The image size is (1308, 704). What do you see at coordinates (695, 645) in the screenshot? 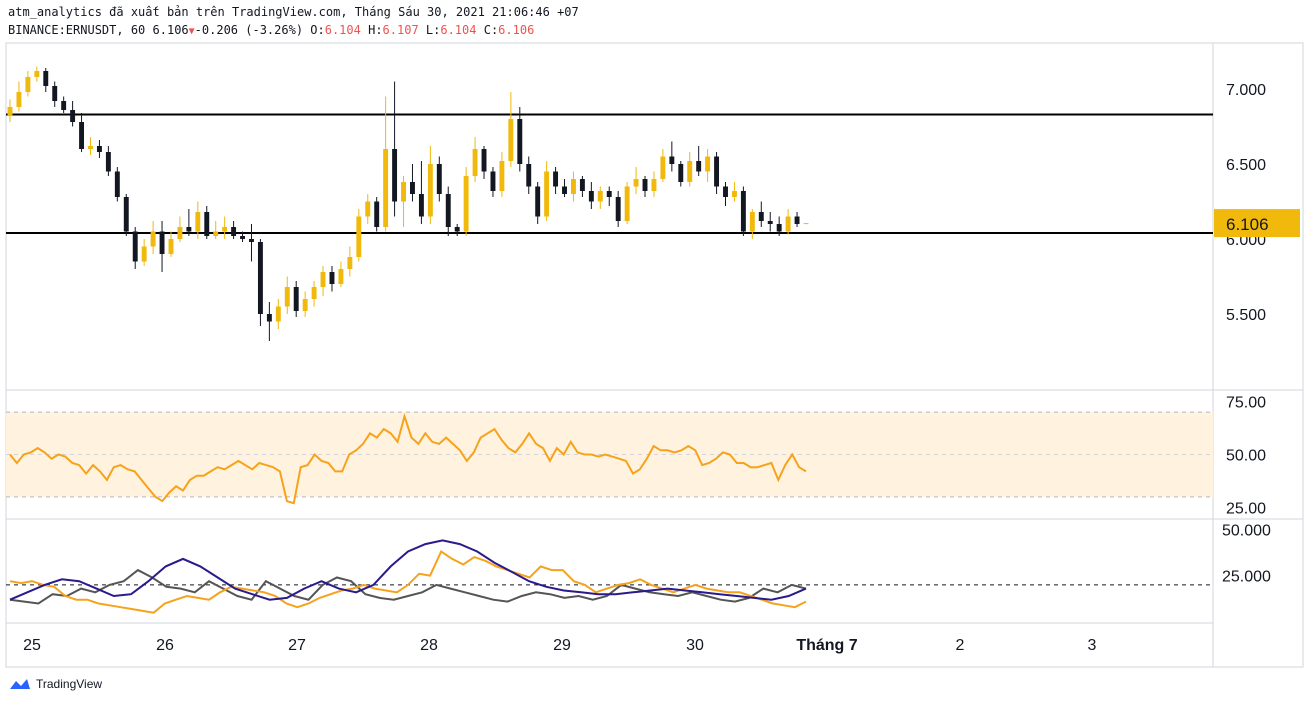
I see `time-tick-label: 30` at bounding box center [695, 645].